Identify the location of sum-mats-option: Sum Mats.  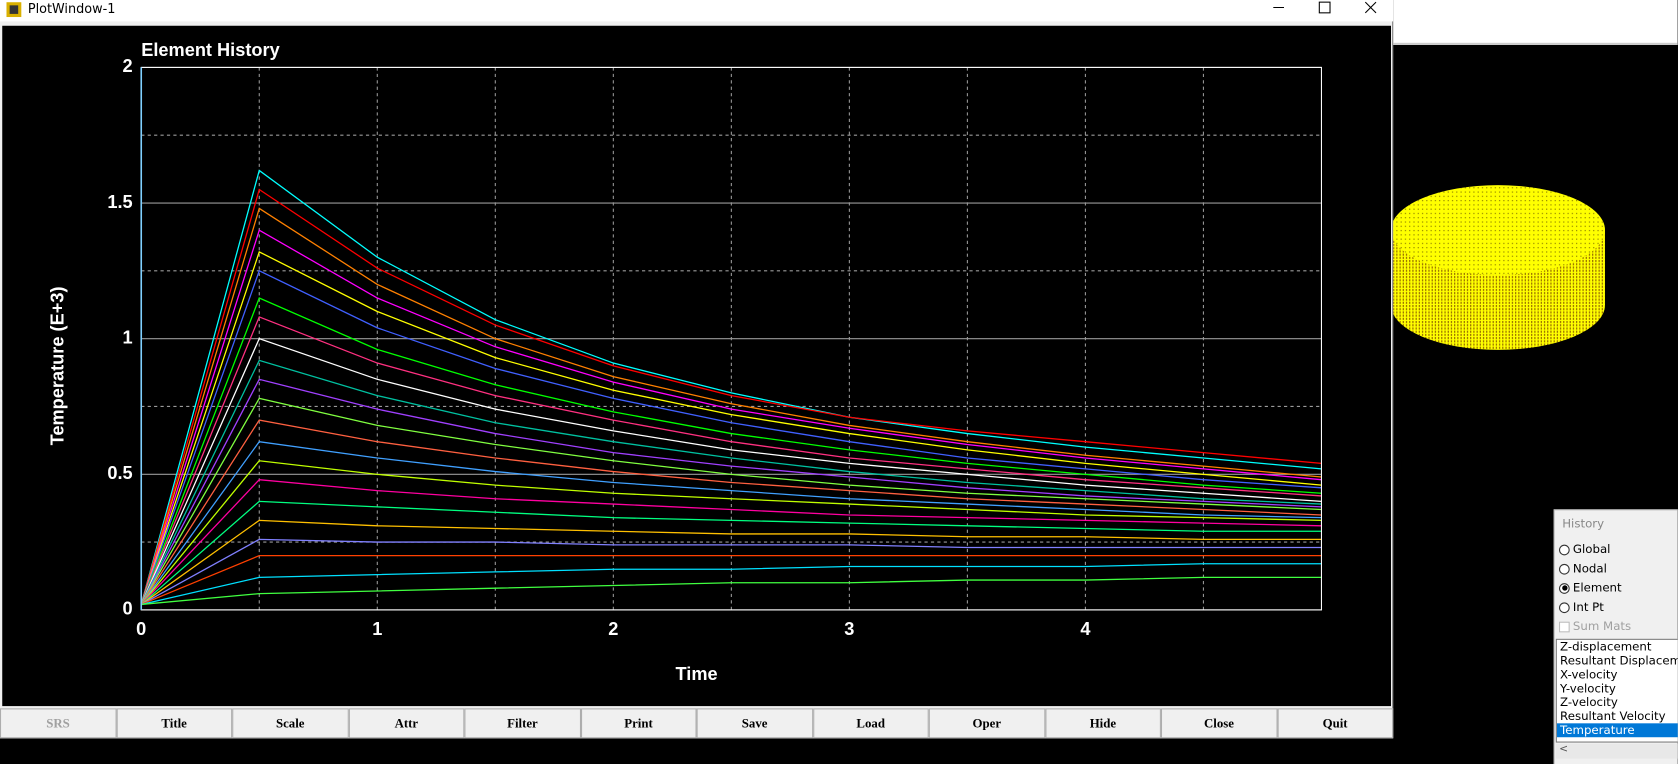
(1595, 626).